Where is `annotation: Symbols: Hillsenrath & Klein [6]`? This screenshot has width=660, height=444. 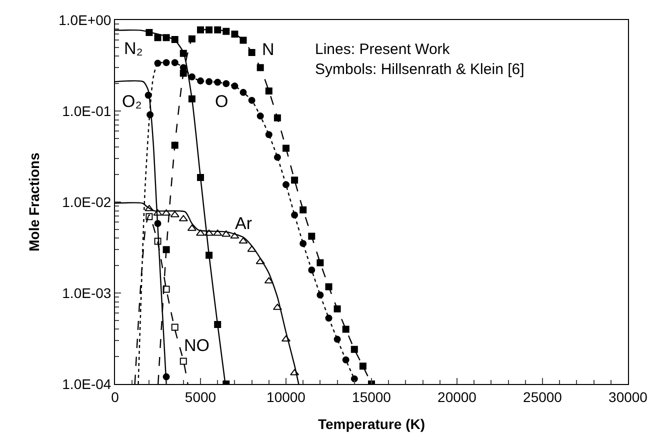 annotation: Symbols: Hillsenrath & Klein [6] is located at coordinates (419, 69).